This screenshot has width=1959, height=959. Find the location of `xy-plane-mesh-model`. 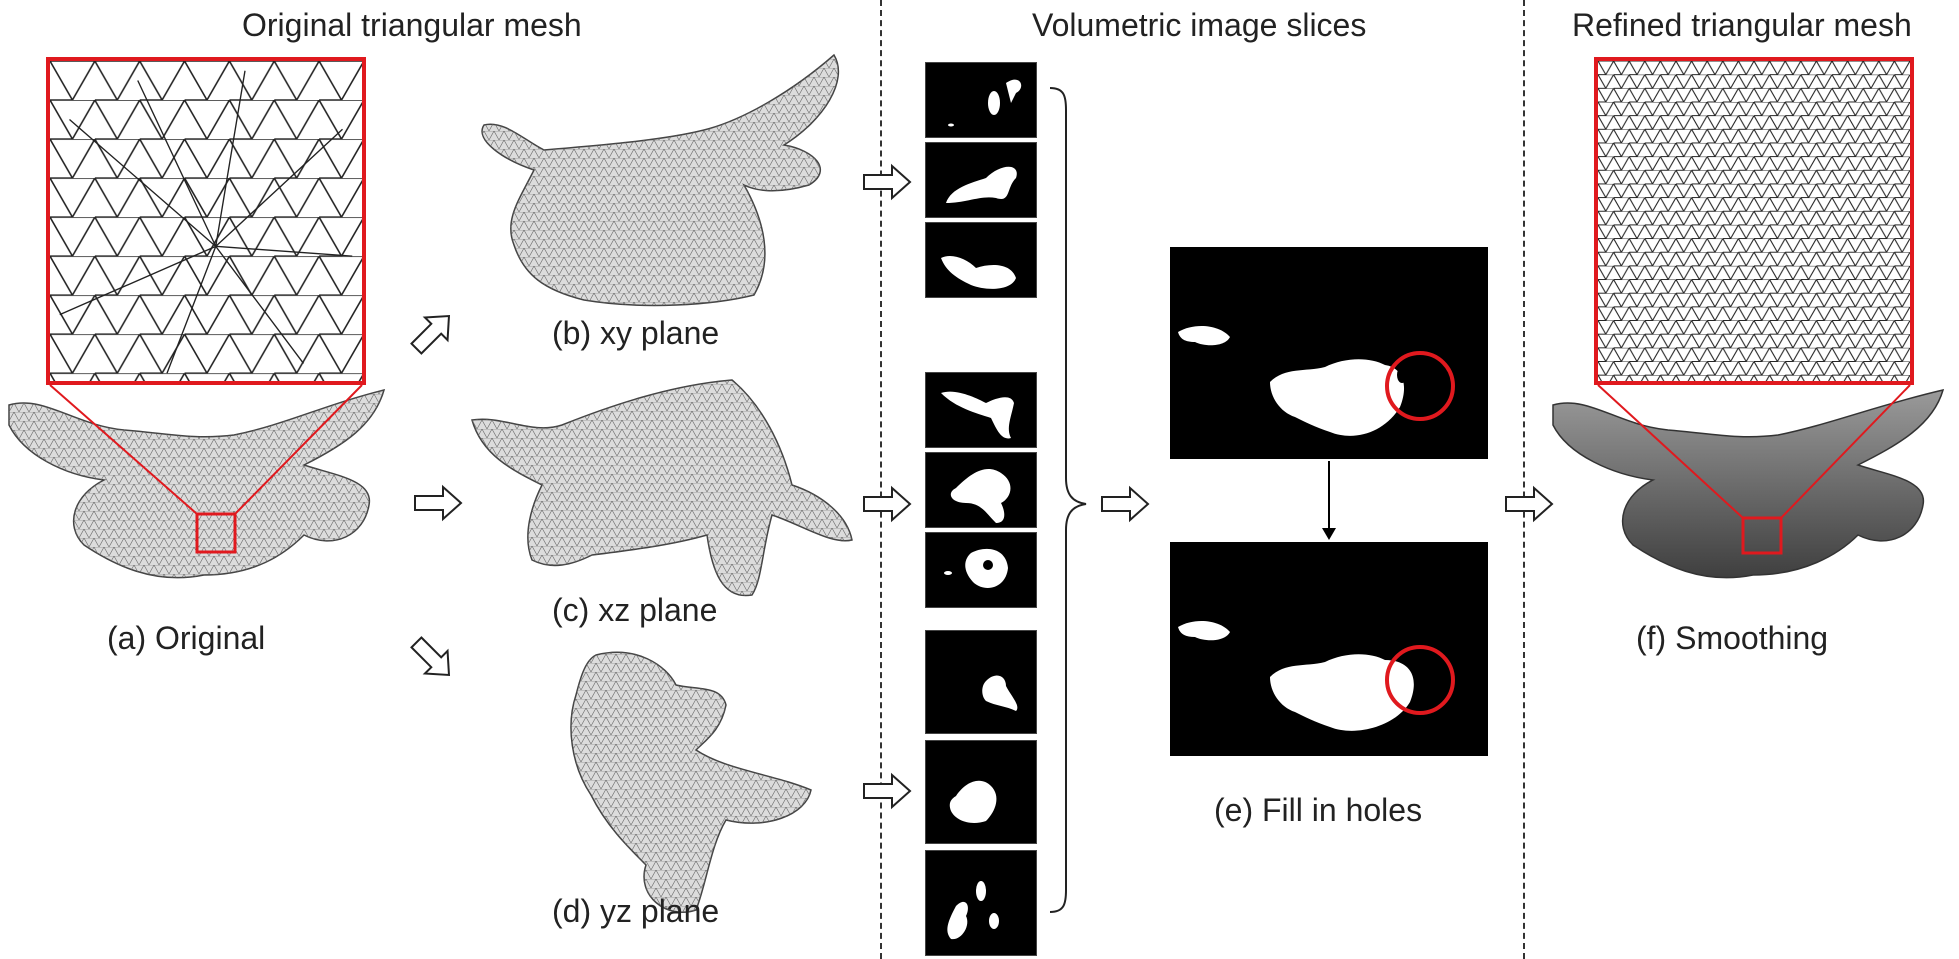

xy-plane-mesh-model is located at coordinates (659, 180).